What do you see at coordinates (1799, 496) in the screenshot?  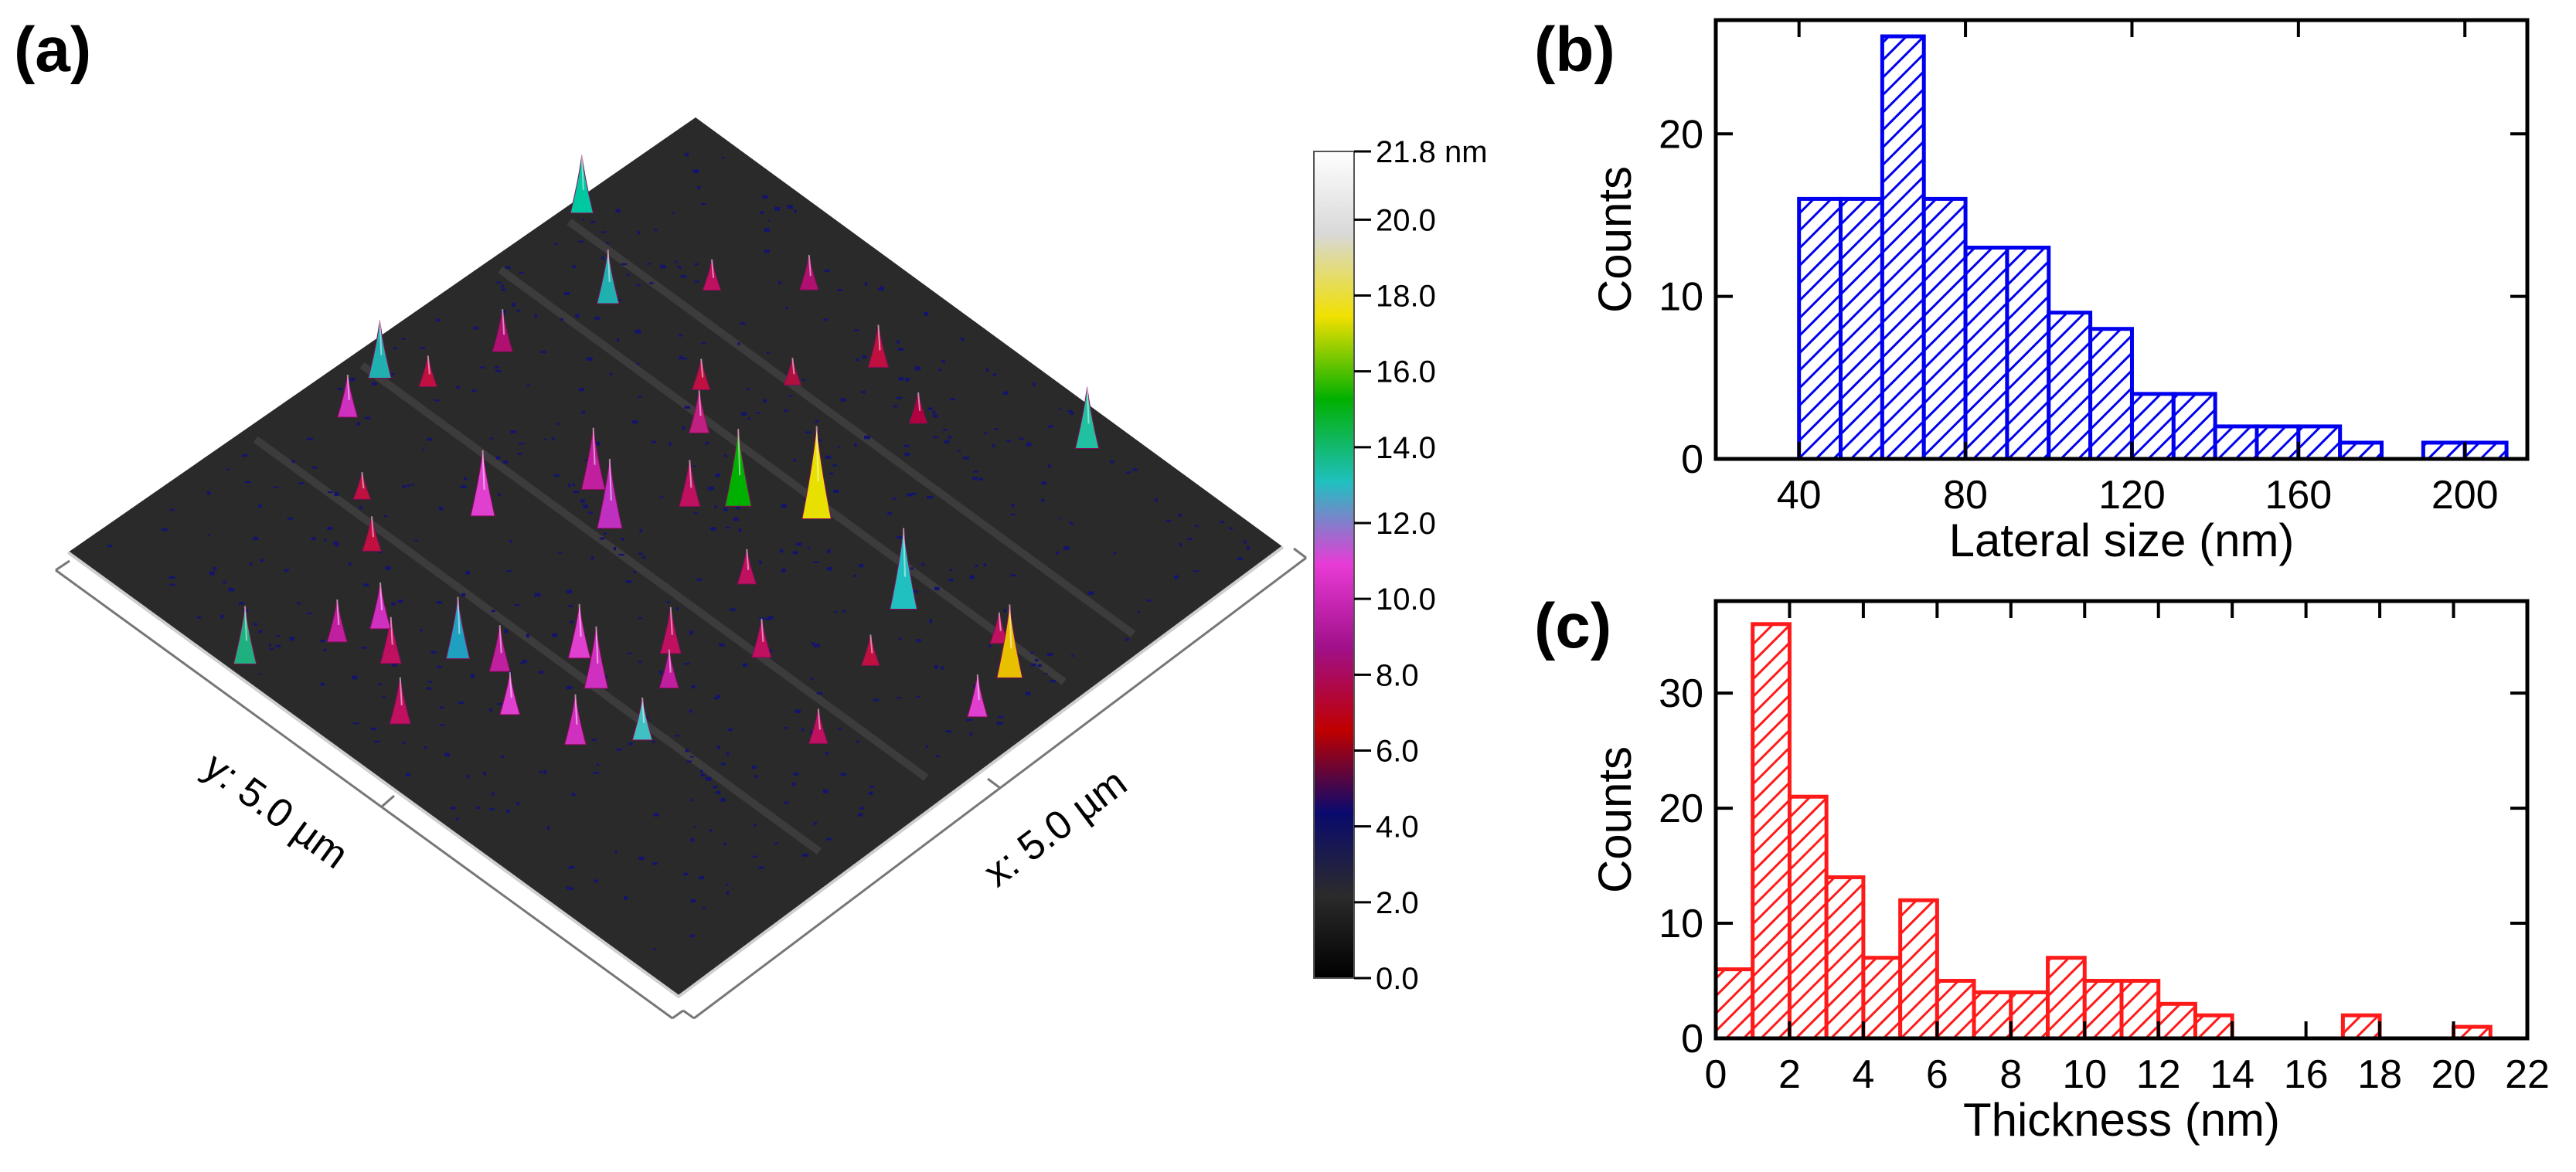 I see `hist-b-xtick-label-0: 40` at bounding box center [1799, 496].